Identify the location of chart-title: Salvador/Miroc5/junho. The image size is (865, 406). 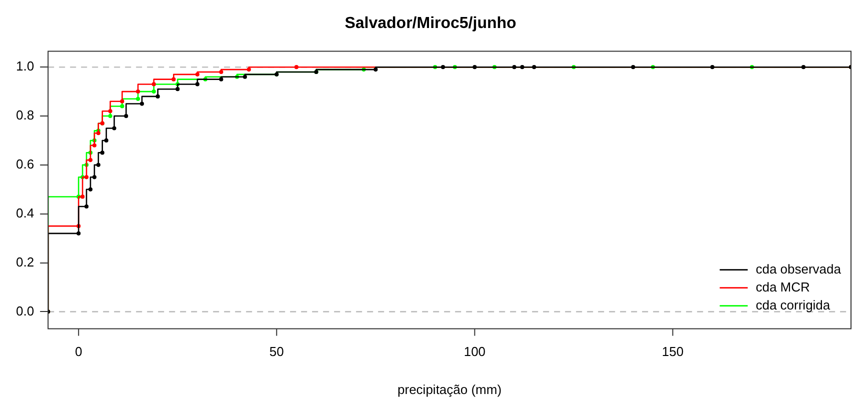
(430, 23).